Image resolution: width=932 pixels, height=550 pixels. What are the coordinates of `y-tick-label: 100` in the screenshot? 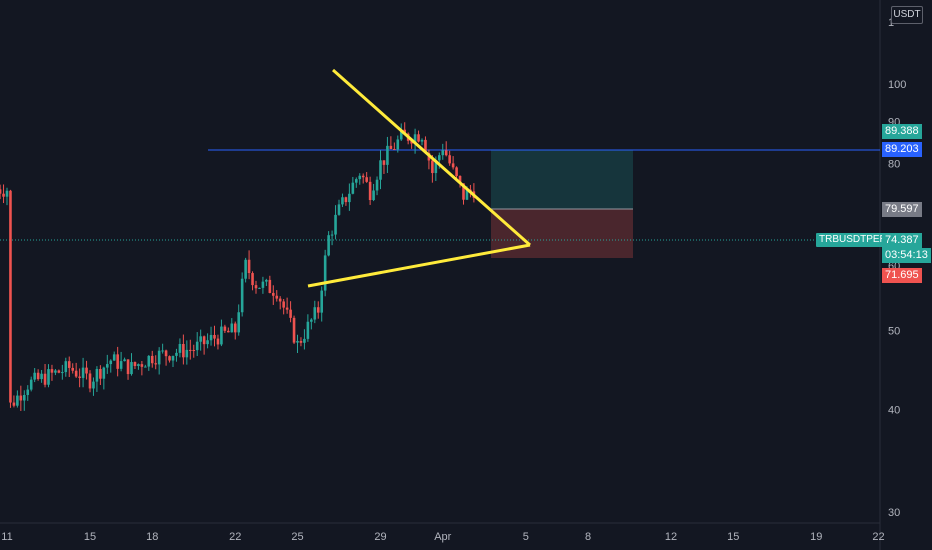 It's located at (897, 85).